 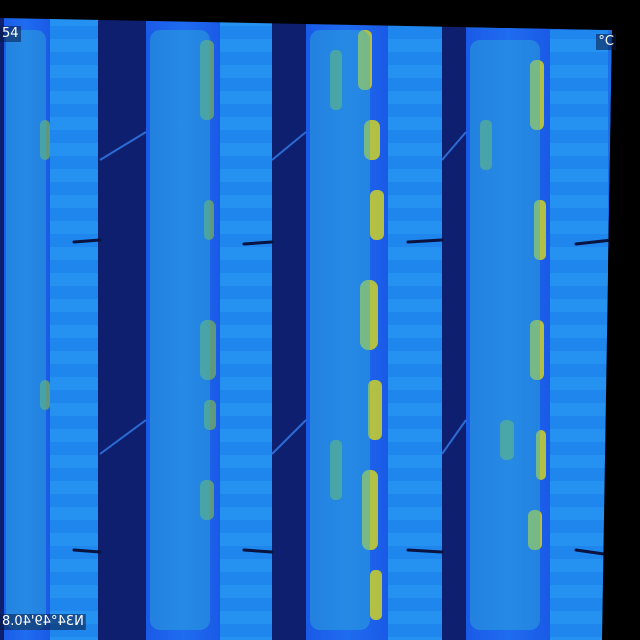 What do you see at coordinates (606, 42) in the screenshot?
I see `temperature-unit-label: °C` at bounding box center [606, 42].